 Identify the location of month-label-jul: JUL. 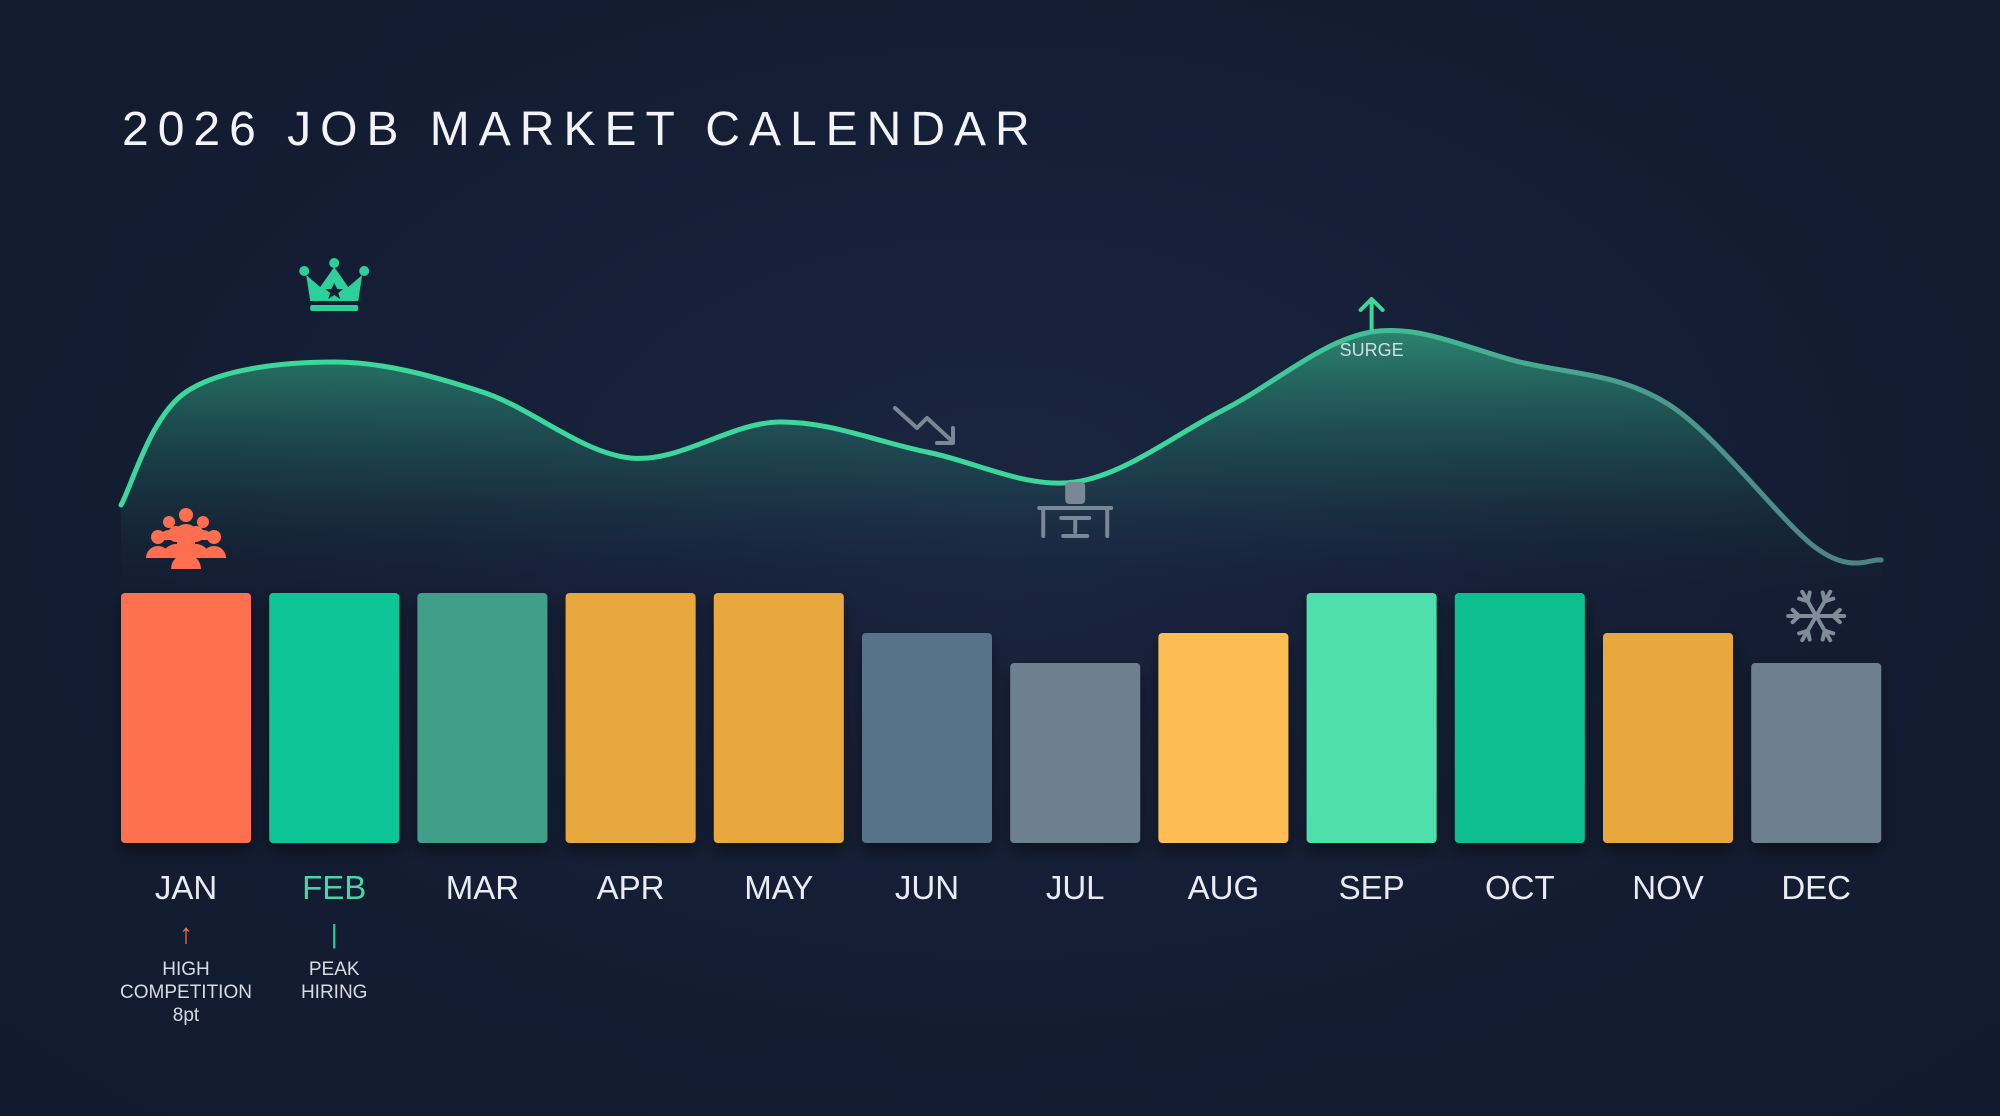
(1075, 887).